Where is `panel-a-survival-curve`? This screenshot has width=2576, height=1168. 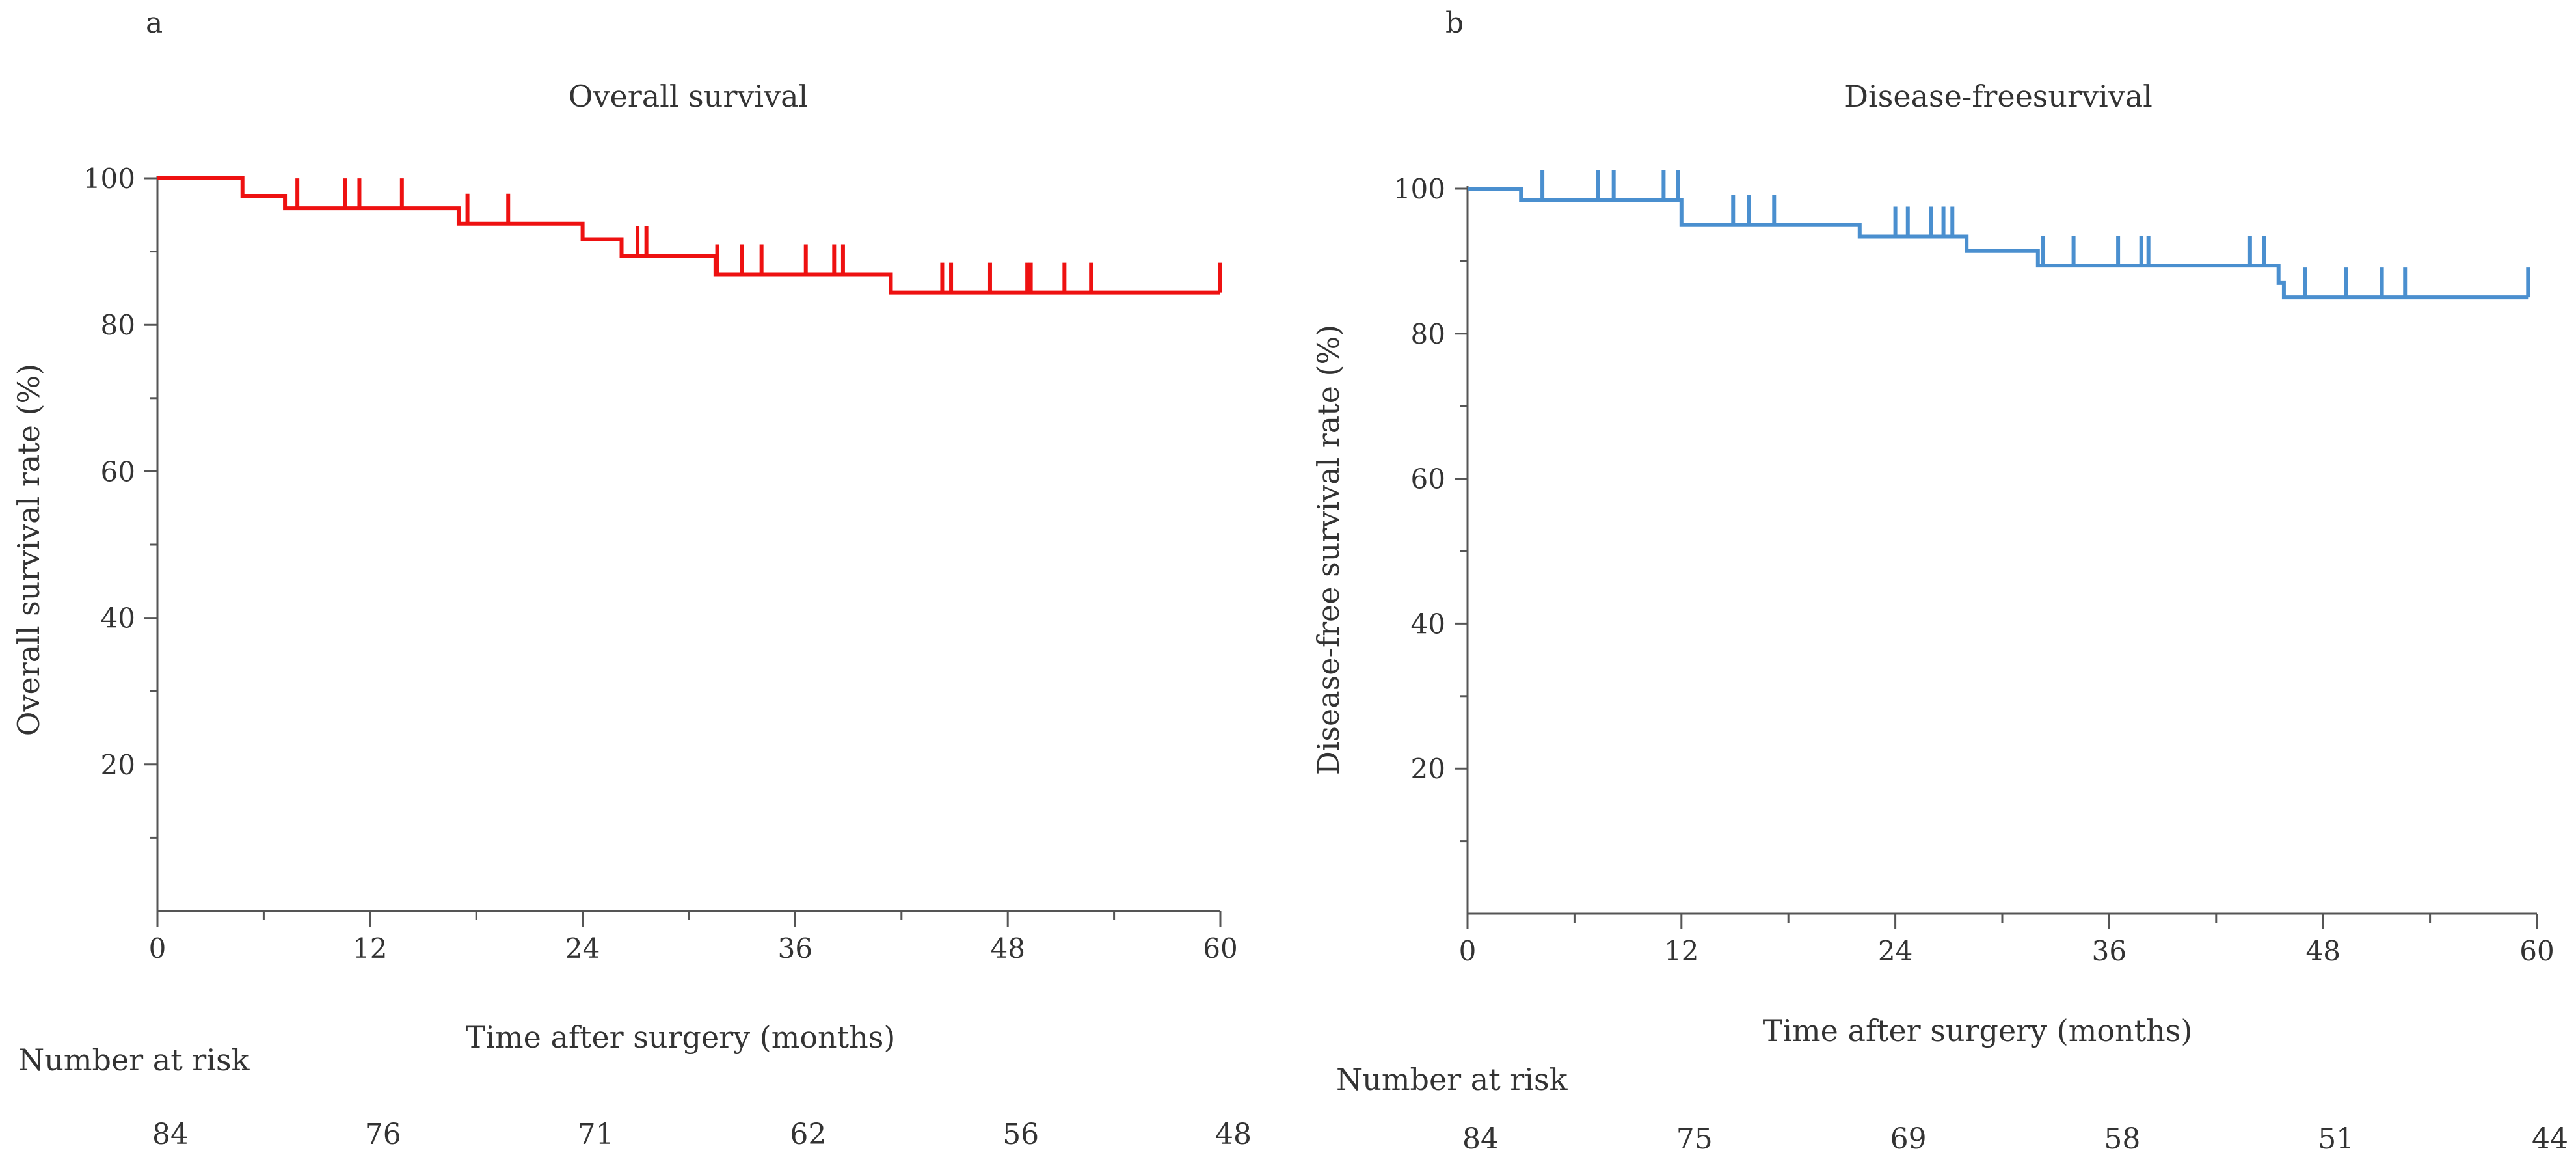 panel-a-survival-curve is located at coordinates (688, 236).